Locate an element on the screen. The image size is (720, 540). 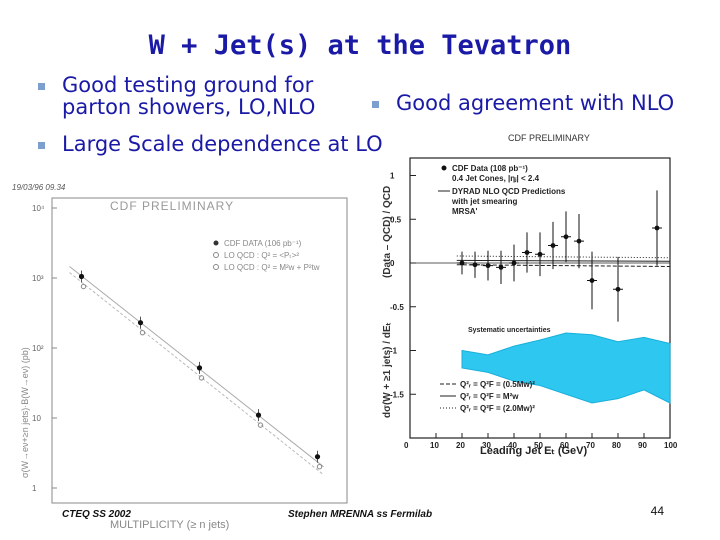
y-tick-label: -1 is located at coordinates (394, 351).